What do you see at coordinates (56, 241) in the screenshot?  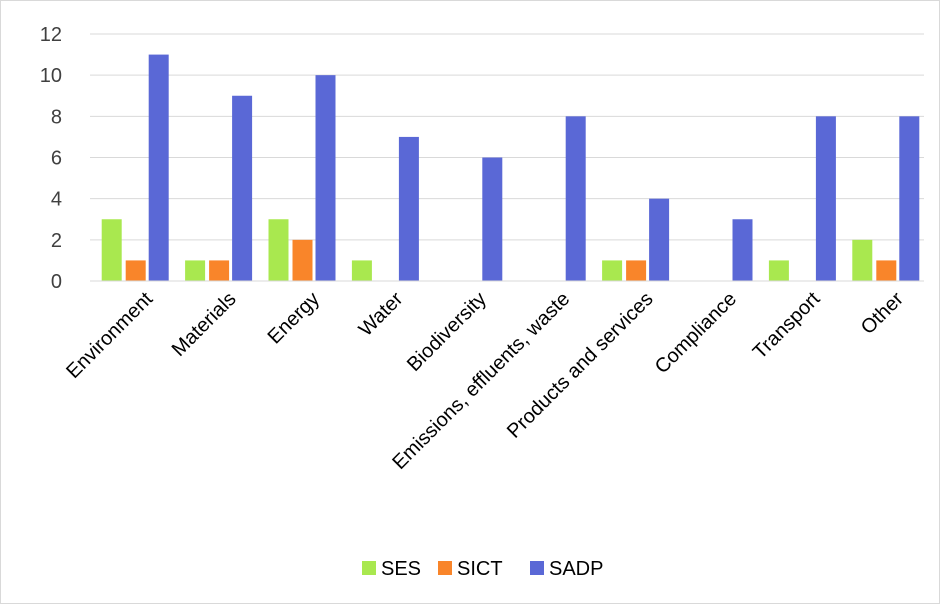 I see `y-tick-label: 2` at bounding box center [56, 241].